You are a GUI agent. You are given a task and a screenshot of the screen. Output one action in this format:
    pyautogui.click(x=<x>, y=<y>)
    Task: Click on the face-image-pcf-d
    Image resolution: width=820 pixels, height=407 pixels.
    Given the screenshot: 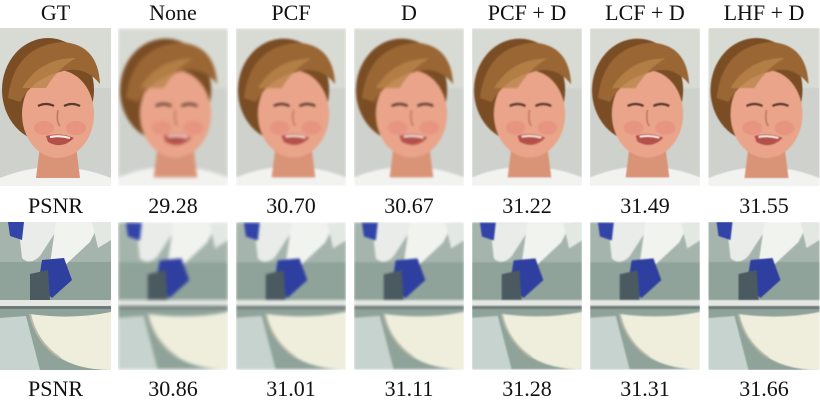 What is the action you would take?
    pyautogui.click(x=527, y=107)
    